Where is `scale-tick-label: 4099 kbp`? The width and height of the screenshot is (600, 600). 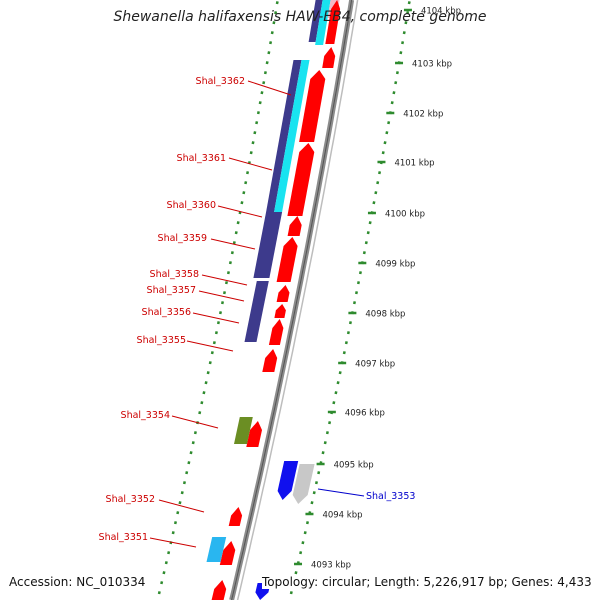 scale-tick-label: 4099 kbp is located at coordinates (395, 265).